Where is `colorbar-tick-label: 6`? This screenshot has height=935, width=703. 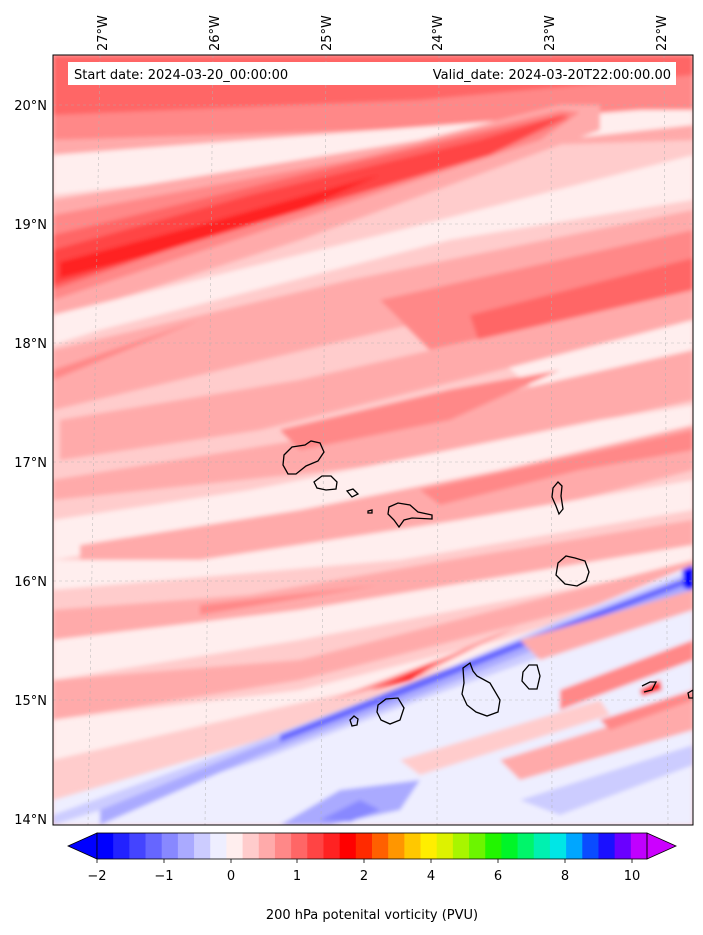
colorbar-tick-label: 6 is located at coordinates (498, 876).